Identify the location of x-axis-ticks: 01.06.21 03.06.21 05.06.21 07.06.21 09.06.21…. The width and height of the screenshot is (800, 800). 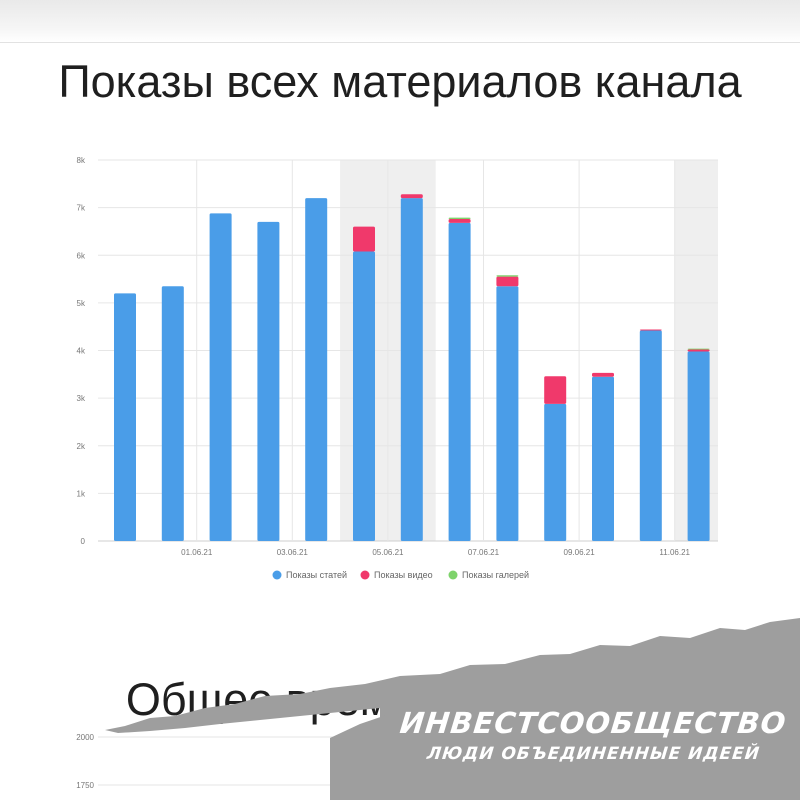
(435, 552).